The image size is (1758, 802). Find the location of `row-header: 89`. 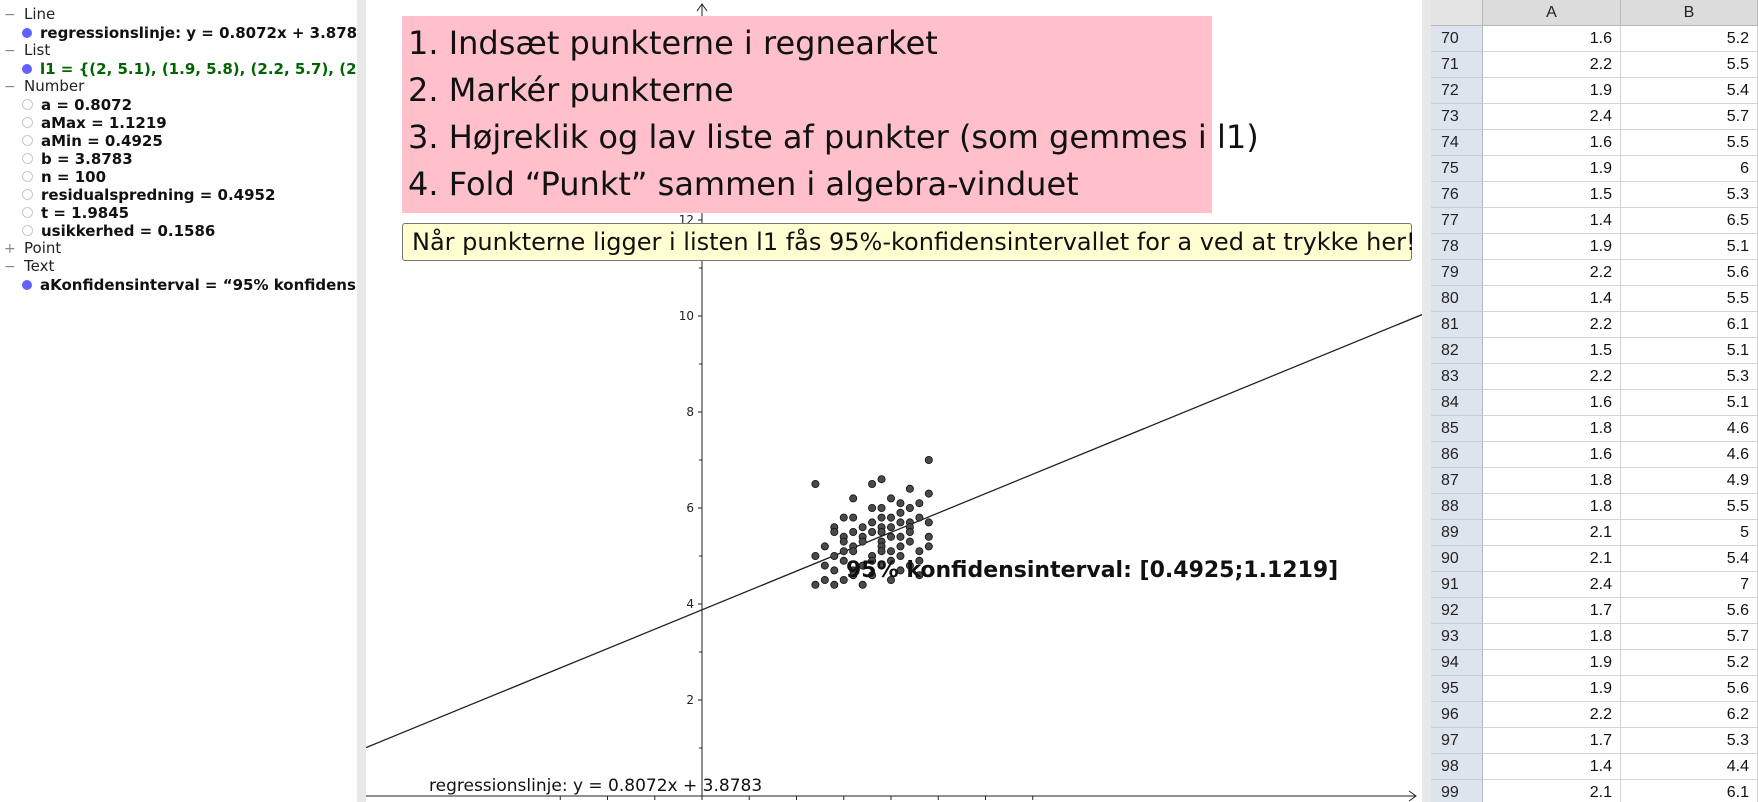

row-header: 89 is located at coordinates (1457, 533).